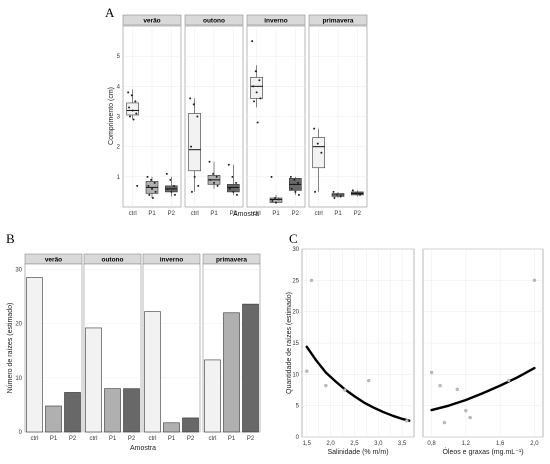 The image size is (550, 464). Describe the element at coordinates (111, 116) in the screenshot. I see `y-axis-title: Comprimento (cm)` at that location.